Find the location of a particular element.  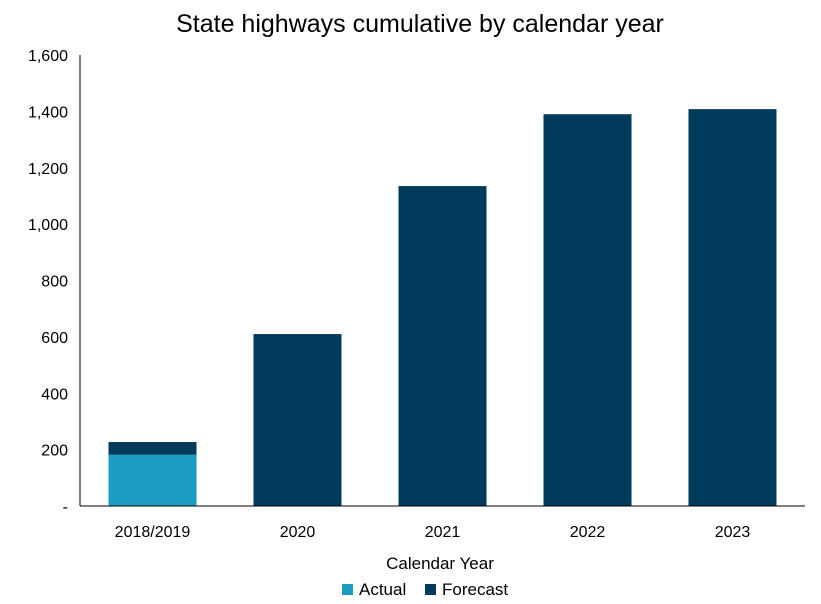

y-axis-ticks: - 200 400 600 800 1,000 1,200 1,400 1,600 is located at coordinates (48, 282).